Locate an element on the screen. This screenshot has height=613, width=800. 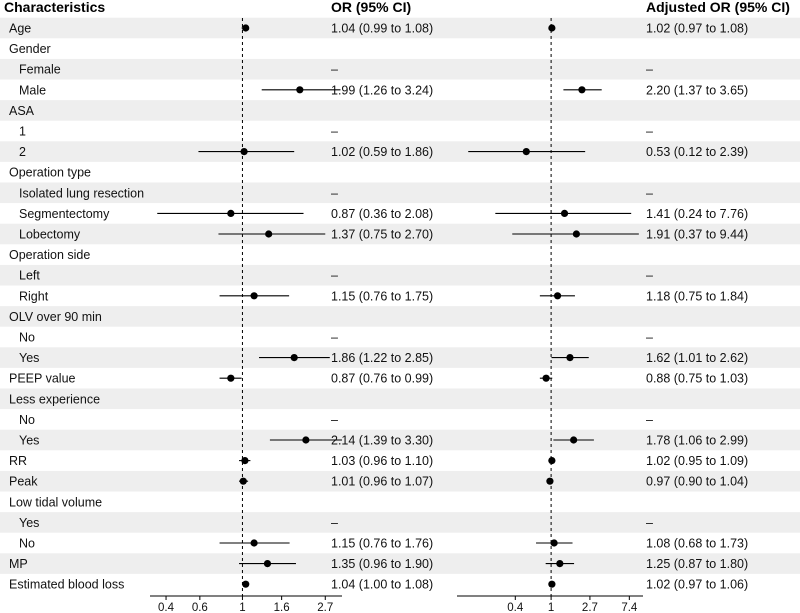
row-label: Female is located at coordinates (40, 70).